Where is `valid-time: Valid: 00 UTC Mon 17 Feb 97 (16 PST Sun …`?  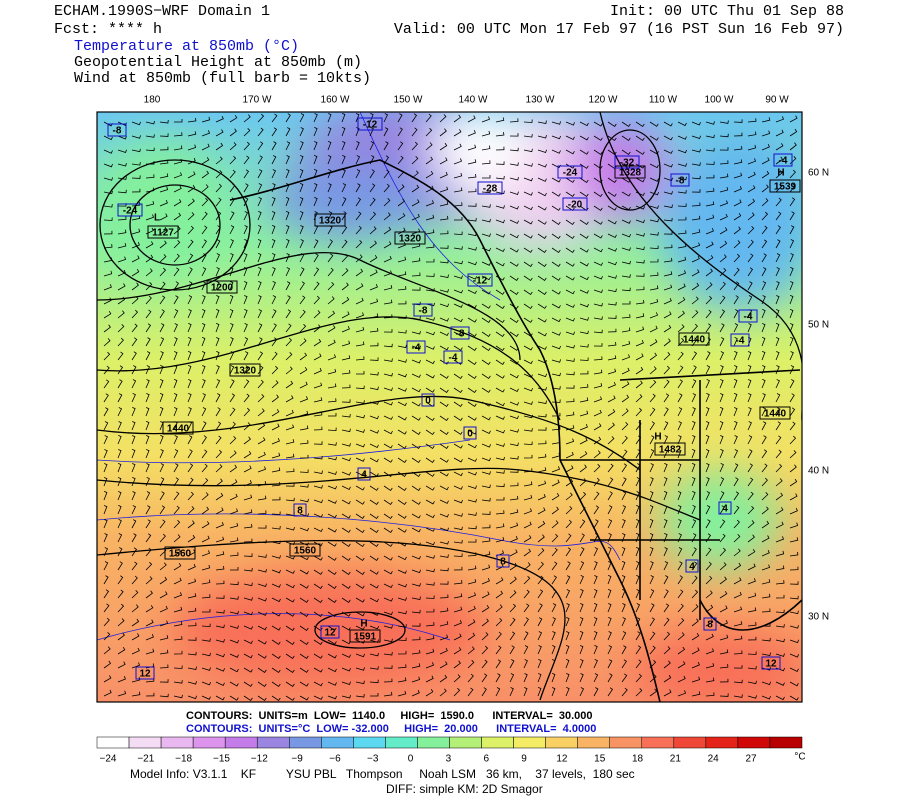
valid-time: Valid: 00 UTC Mon 17 Feb 97 (16 PST Sun … is located at coordinates (619, 29).